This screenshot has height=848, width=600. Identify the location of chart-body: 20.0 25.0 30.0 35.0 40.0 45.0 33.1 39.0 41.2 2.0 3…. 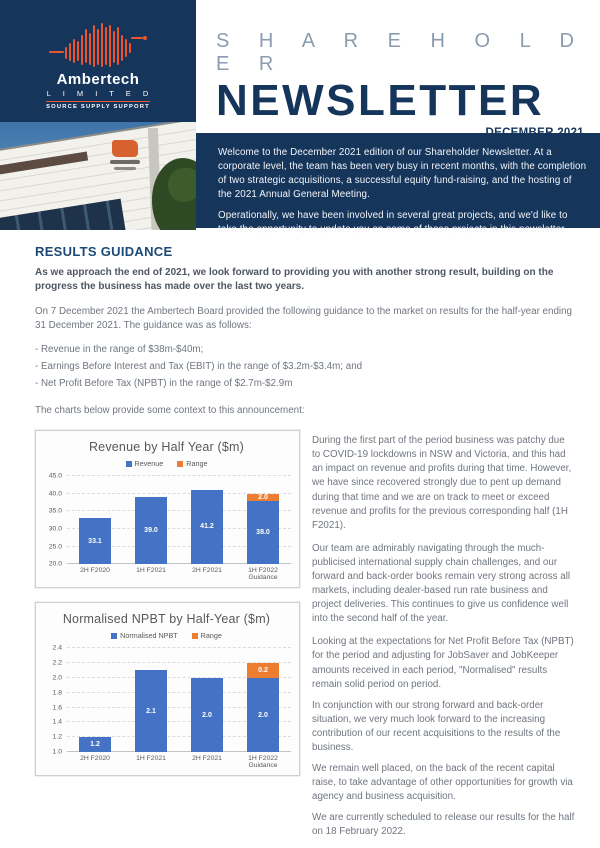
(166, 520).